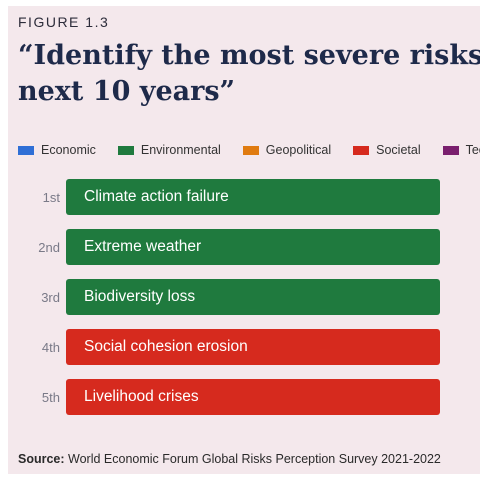  Describe the element at coordinates (180, 150) in the screenshot. I see `legend-label-environmental: Environmental` at that location.